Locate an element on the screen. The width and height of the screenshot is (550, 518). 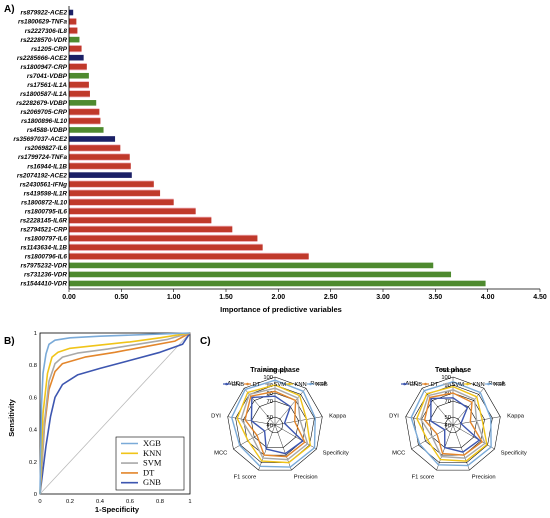
bar-category-label: rs2069705-CRP is located at coordinates (43, 112).